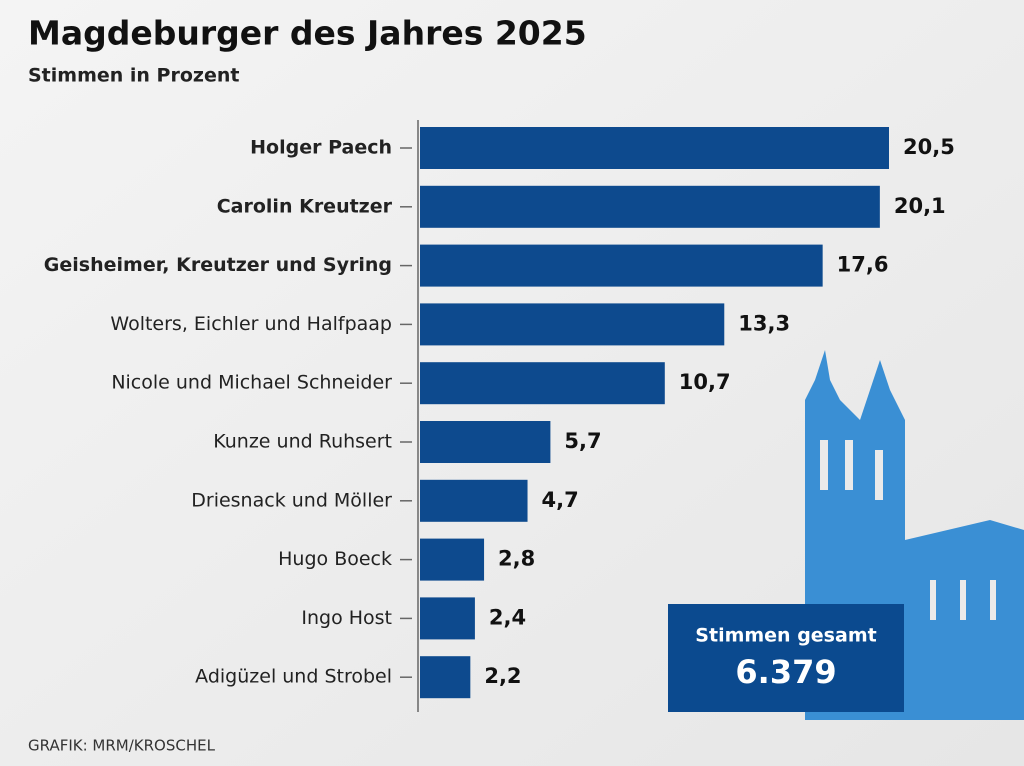 The image size is (1024, 766). I want to click on category-label: Hugo Boeck, so click(335, 559).